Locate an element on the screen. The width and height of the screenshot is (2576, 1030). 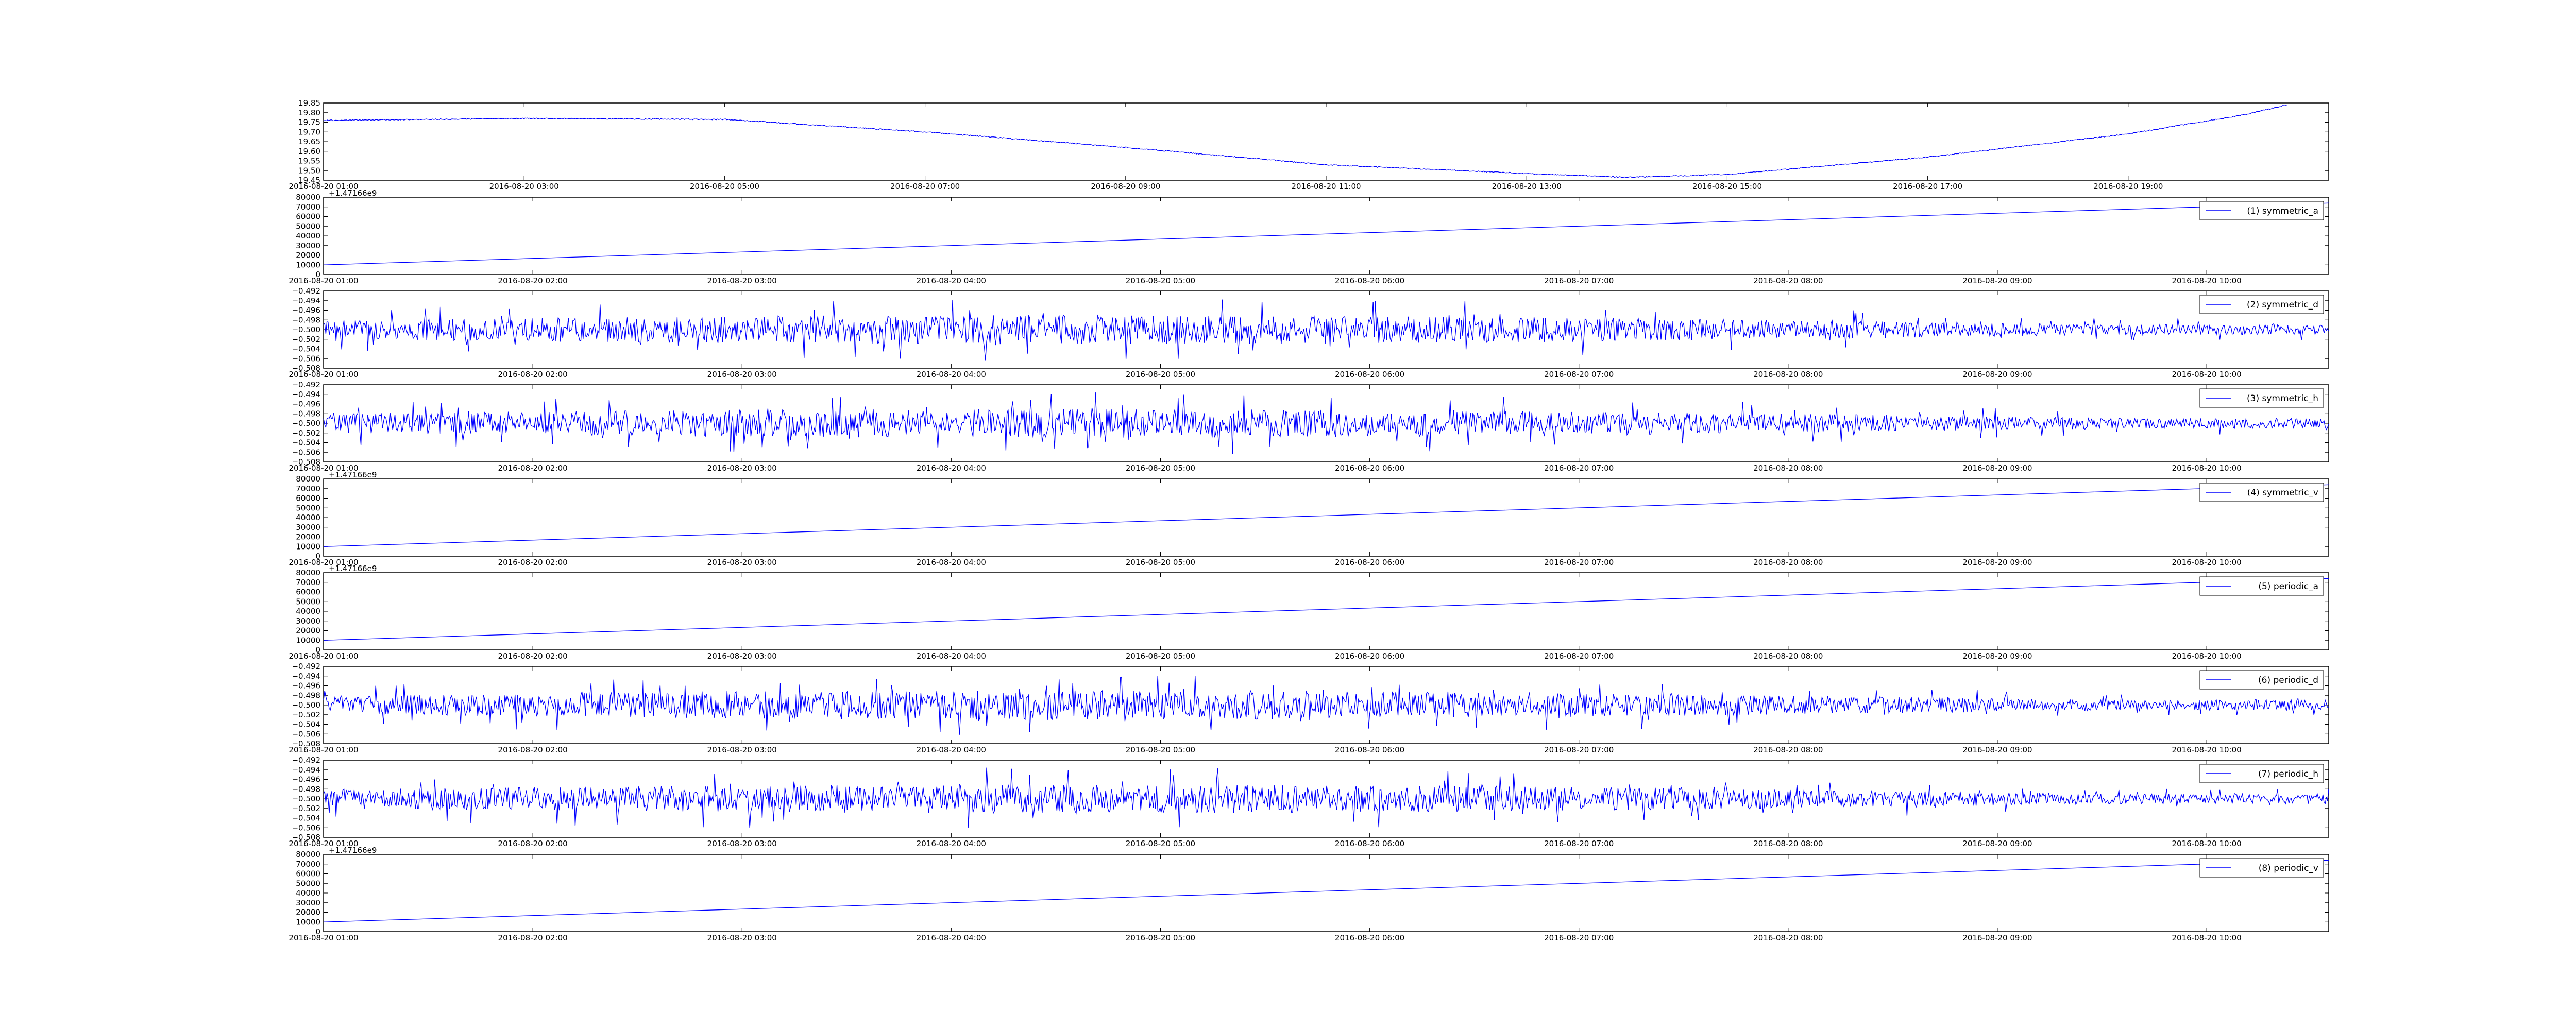
legend: (1) symmetric_a is located at coordinates (2261, 210).